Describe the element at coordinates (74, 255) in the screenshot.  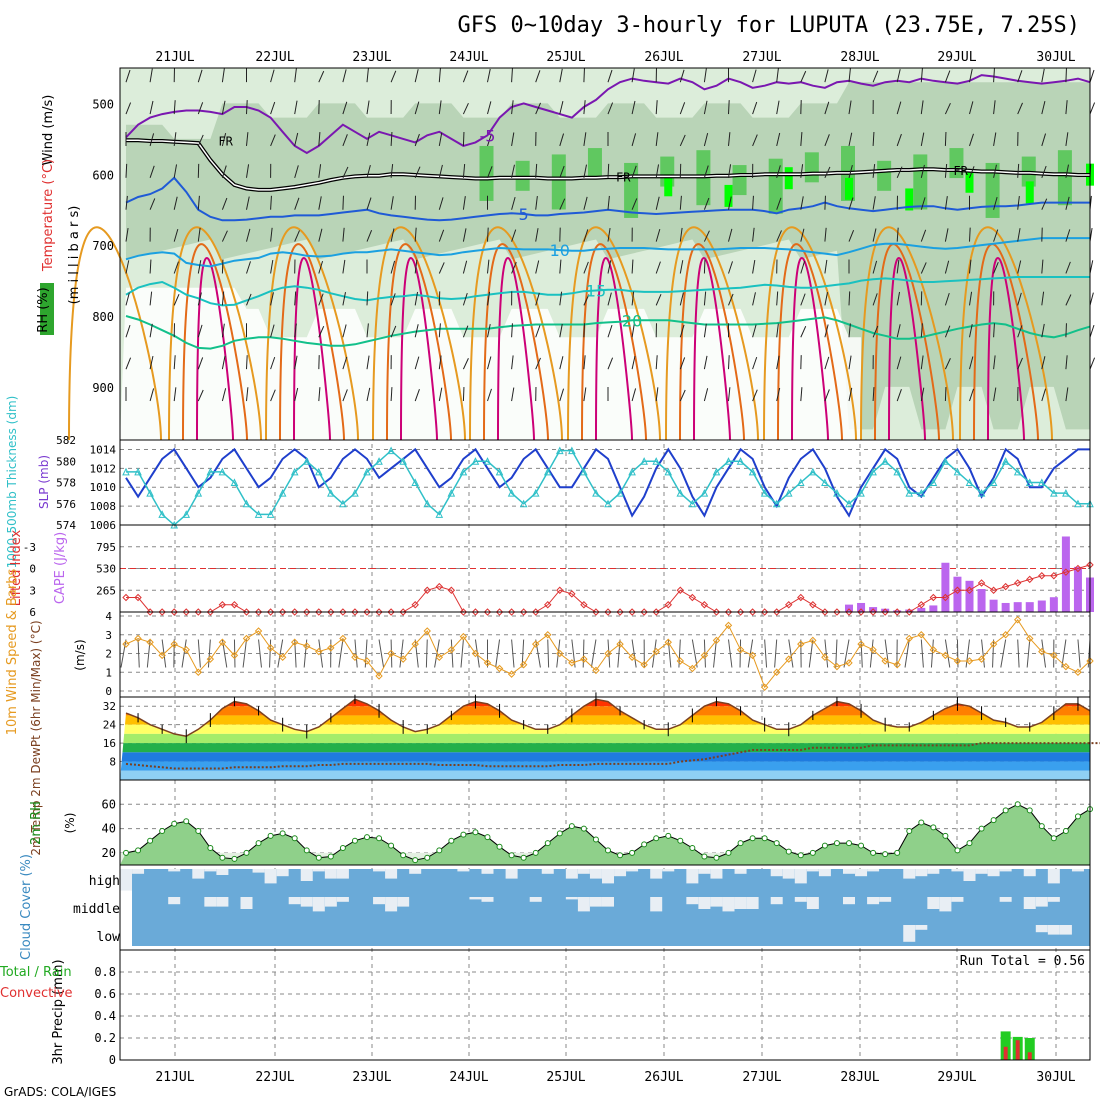
I see `pressure-axis-label: (m i l l i b a r s)` at that location.